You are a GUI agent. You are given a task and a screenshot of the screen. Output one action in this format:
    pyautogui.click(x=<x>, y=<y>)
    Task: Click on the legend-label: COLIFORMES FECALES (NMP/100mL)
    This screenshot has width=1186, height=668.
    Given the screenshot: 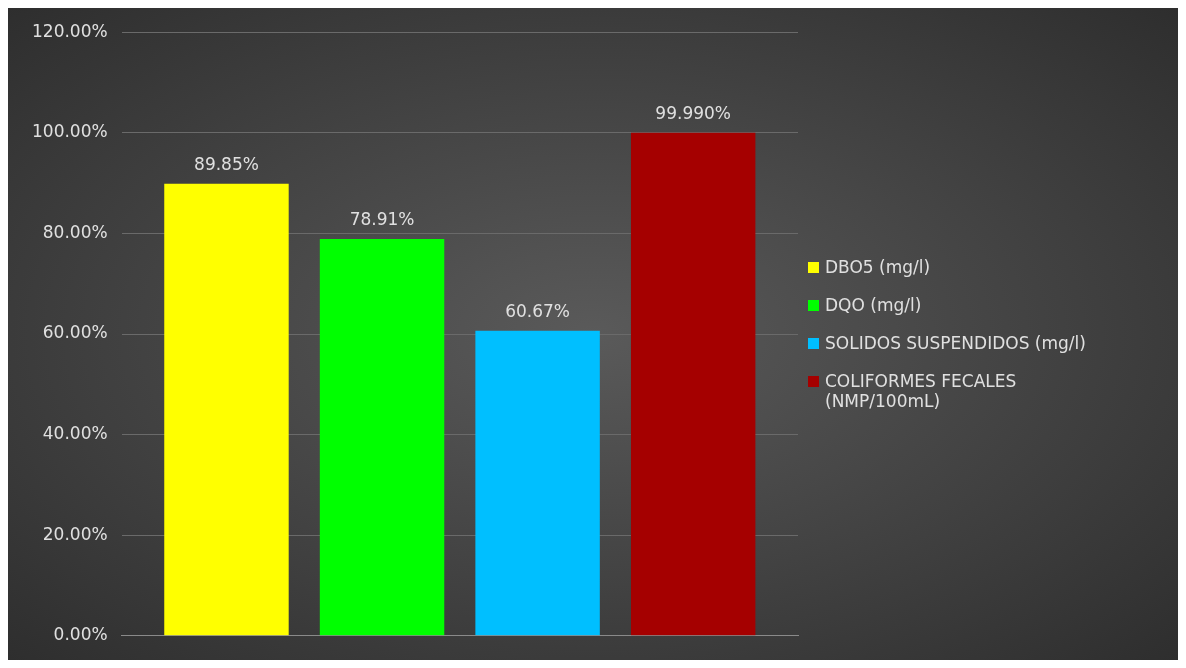 What is the action you would take?
    pyautogui.click(x=921, y=391)
    